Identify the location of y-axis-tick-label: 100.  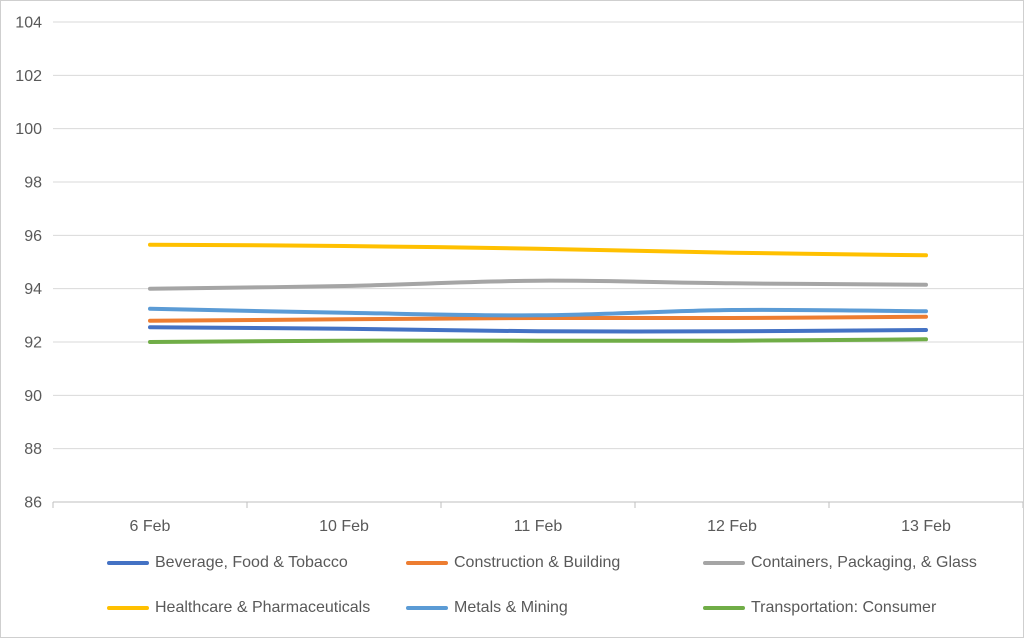
(28, 129).